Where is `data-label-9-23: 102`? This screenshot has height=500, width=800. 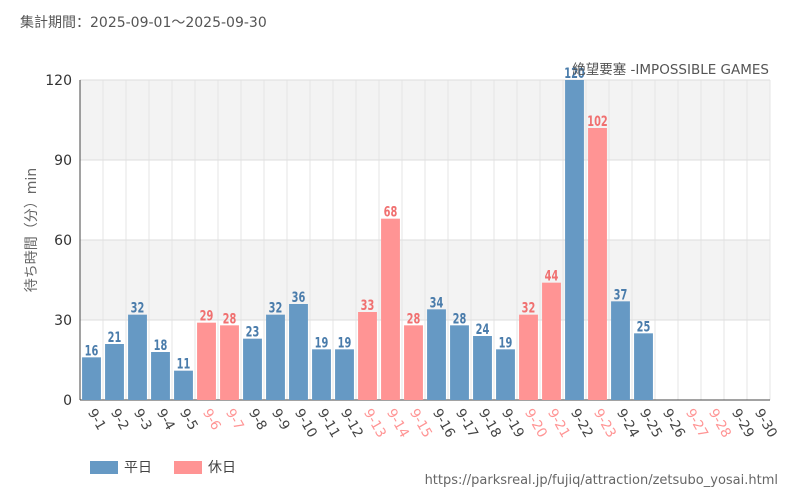 data-label-9-23: 102 is located at coordinates (597, 121).